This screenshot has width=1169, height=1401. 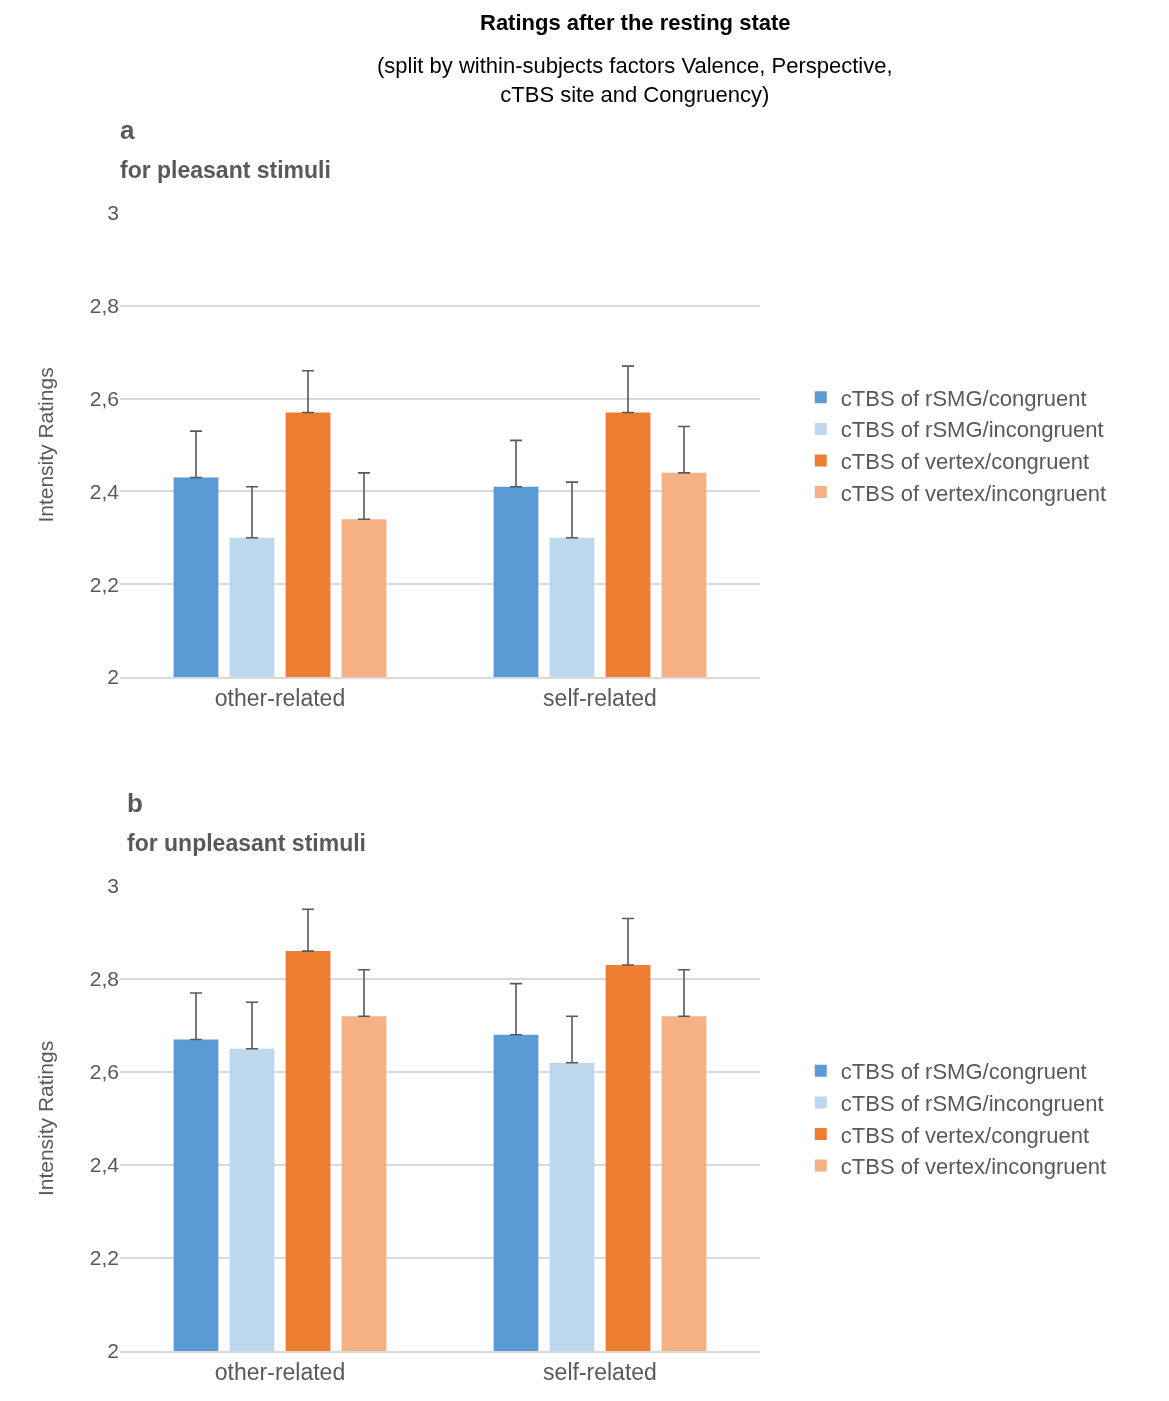 What do you see at coordinates (127, 130) in the screenshot?
I see `chart-title: a` at bounding box center [127, 130].